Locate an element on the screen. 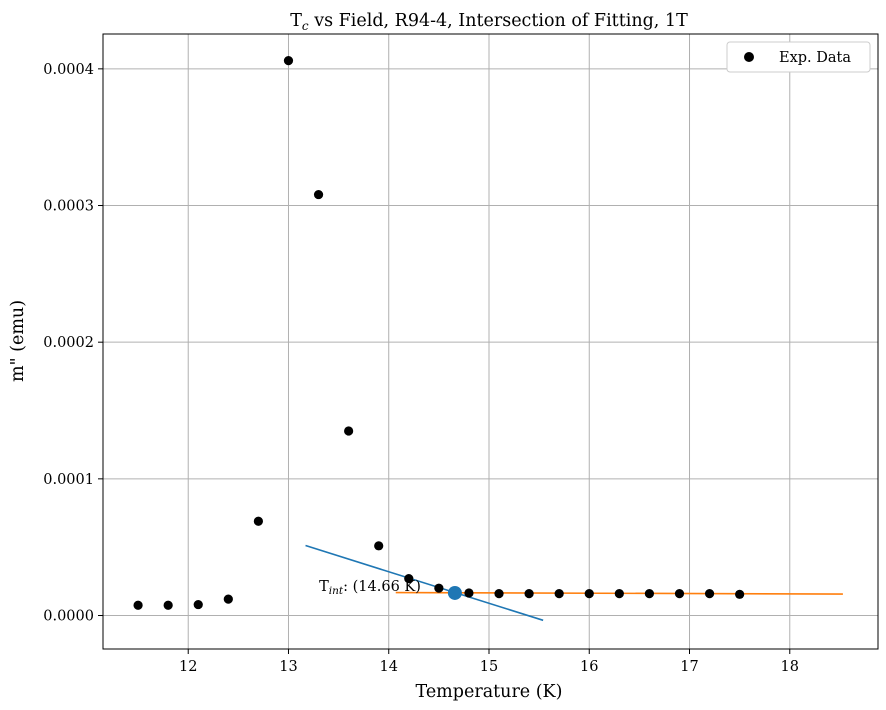  x-tick-label: 14 is located at coordinates (389, 667).